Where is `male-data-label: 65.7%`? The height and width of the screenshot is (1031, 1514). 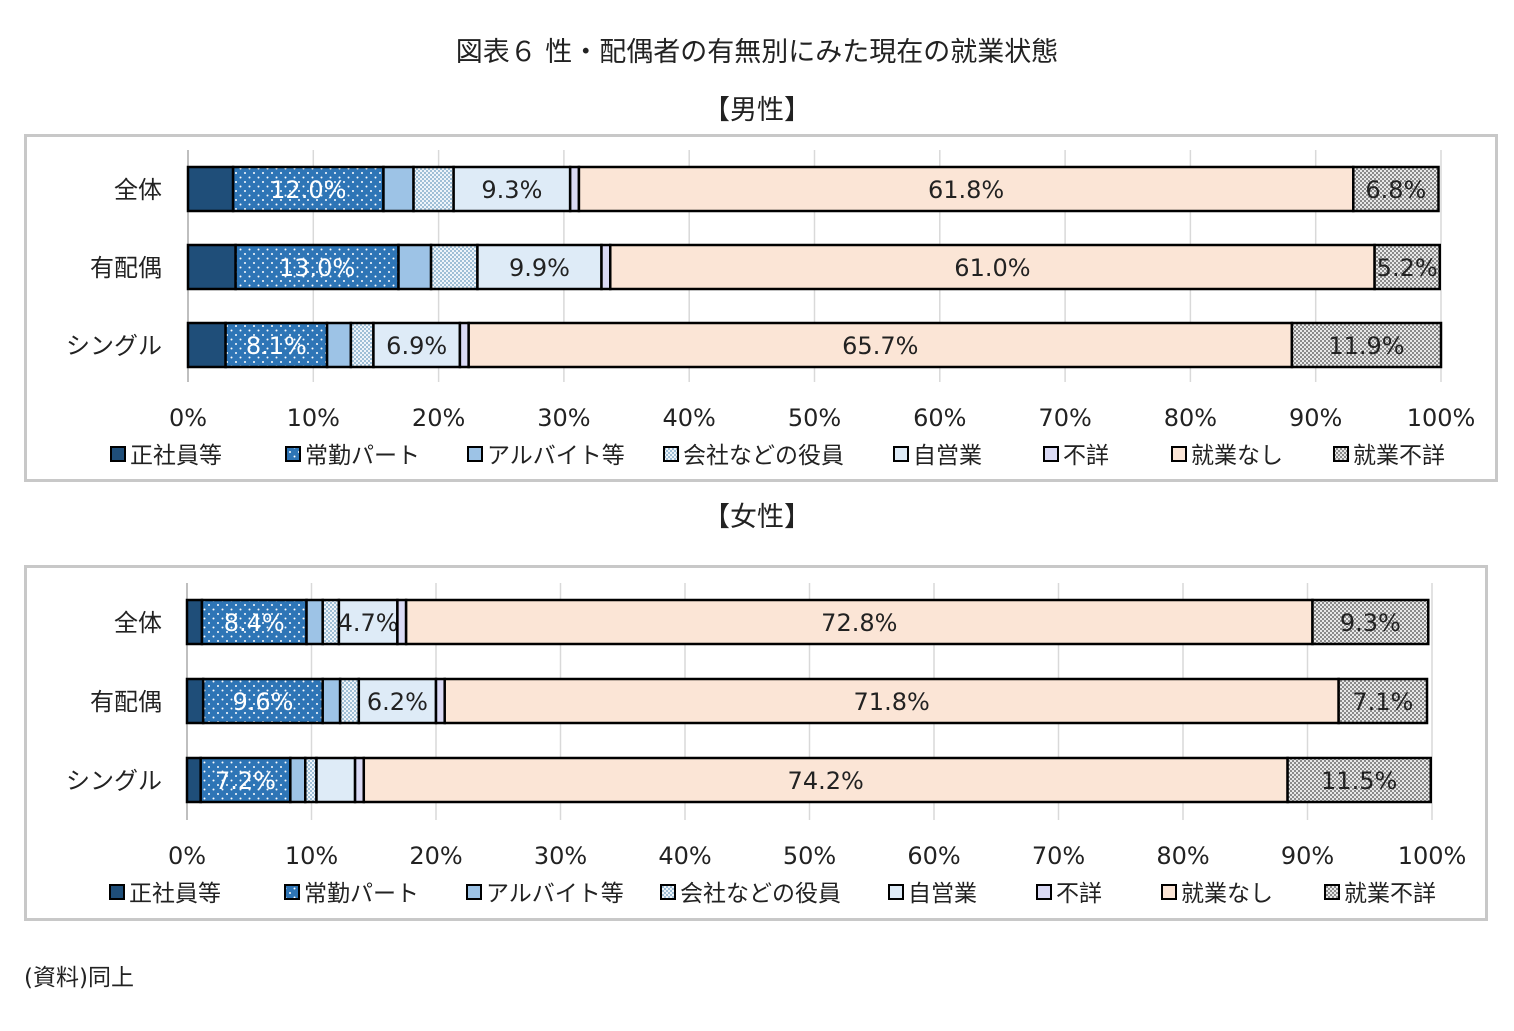
male-data-label: 65.7% is located at coordinates (880, 346).